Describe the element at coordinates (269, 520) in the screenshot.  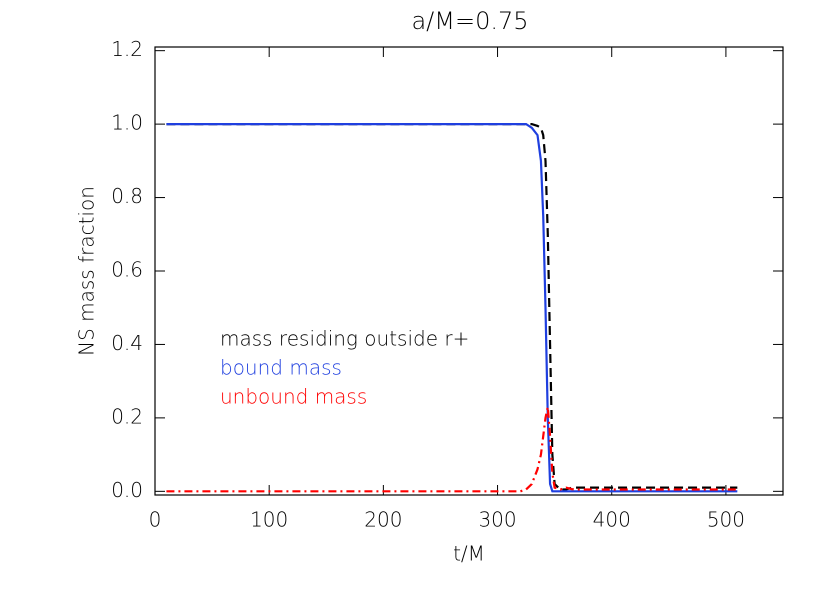
I see `x-tick-label: 100` at that location.